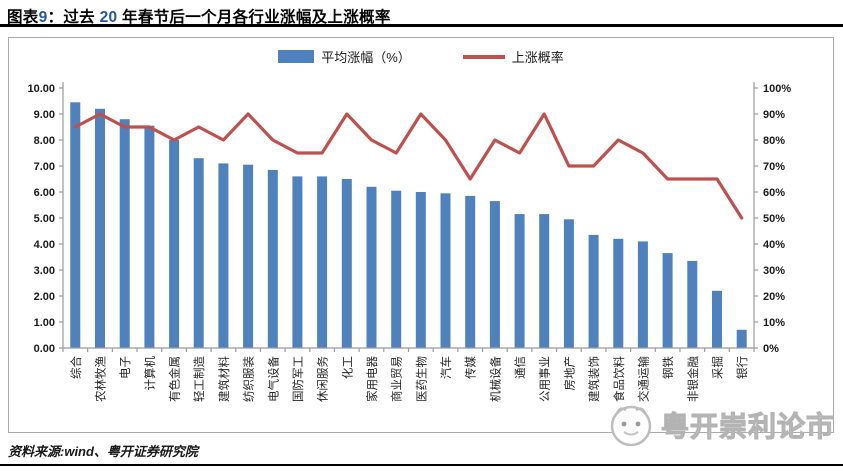  What do you see at coordinates (545, 379) in the screenshot?
I see `svg-text: 公用事业` at bounding box center [545, 379].